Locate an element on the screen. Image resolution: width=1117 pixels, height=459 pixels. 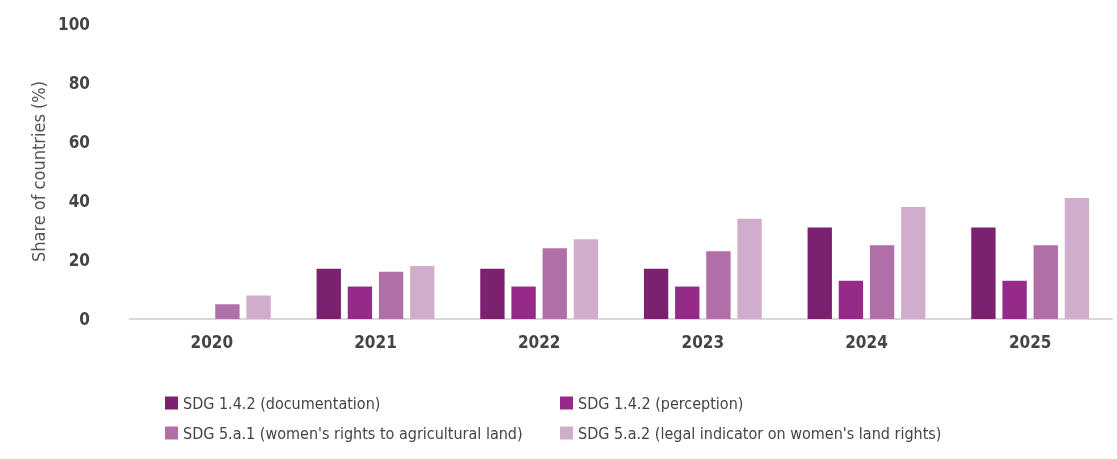
y-tick-label: 0 is located at coordinates (84, 319).